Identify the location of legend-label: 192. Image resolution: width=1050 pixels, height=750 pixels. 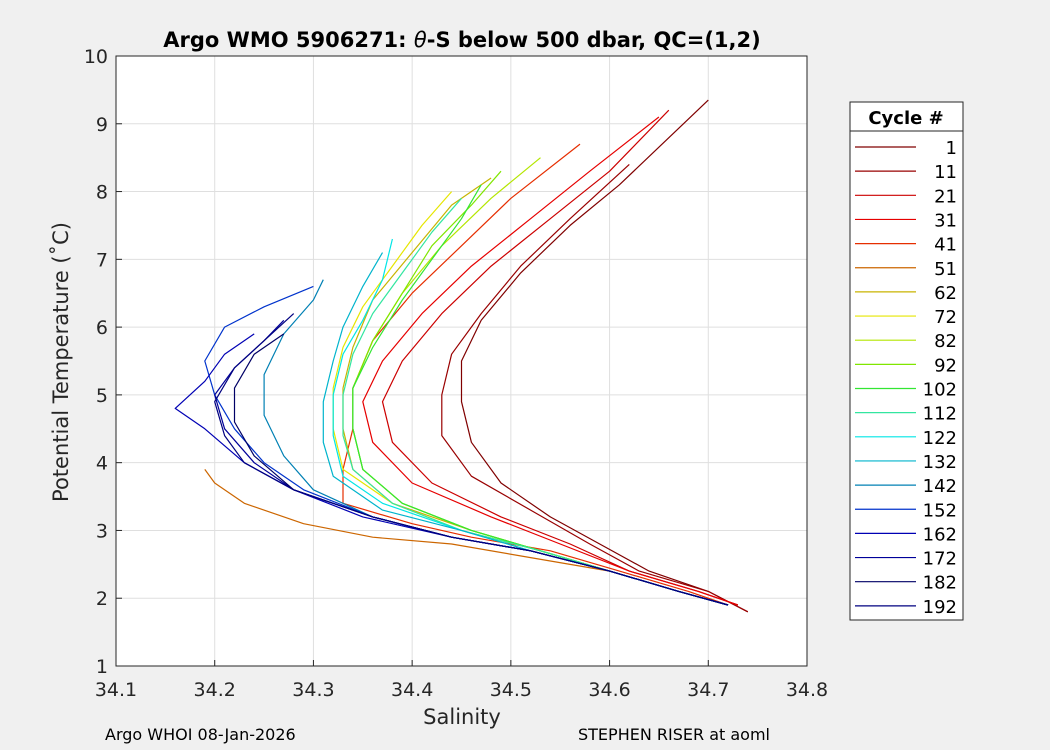
(940, 607).